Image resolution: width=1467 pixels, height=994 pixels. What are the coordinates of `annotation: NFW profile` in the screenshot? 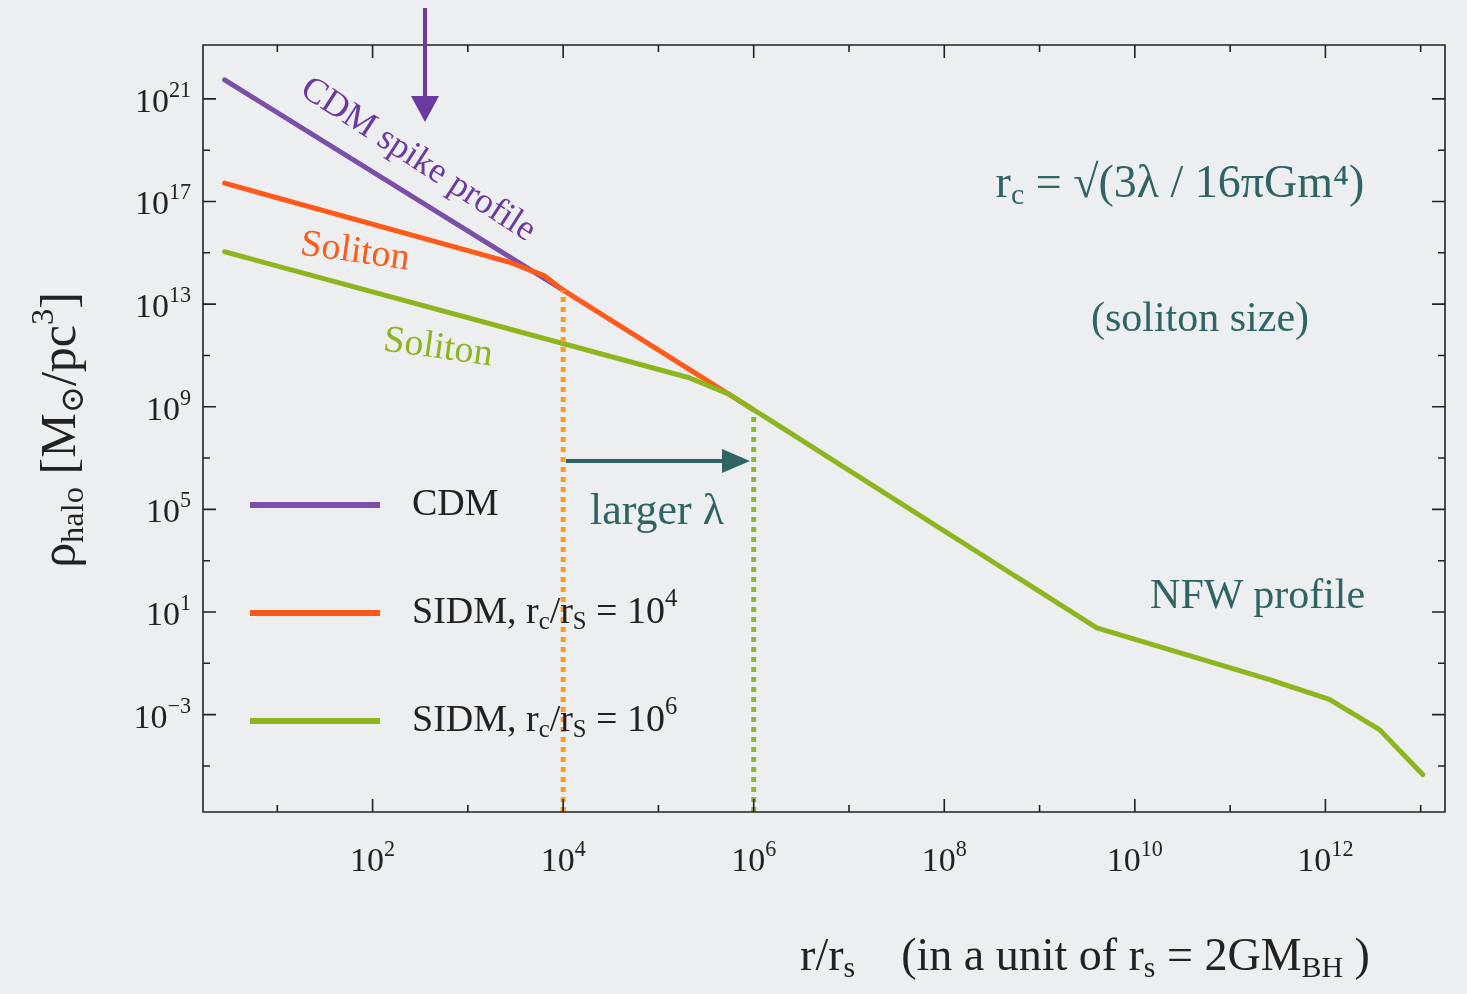 It's located at (1258, 594).